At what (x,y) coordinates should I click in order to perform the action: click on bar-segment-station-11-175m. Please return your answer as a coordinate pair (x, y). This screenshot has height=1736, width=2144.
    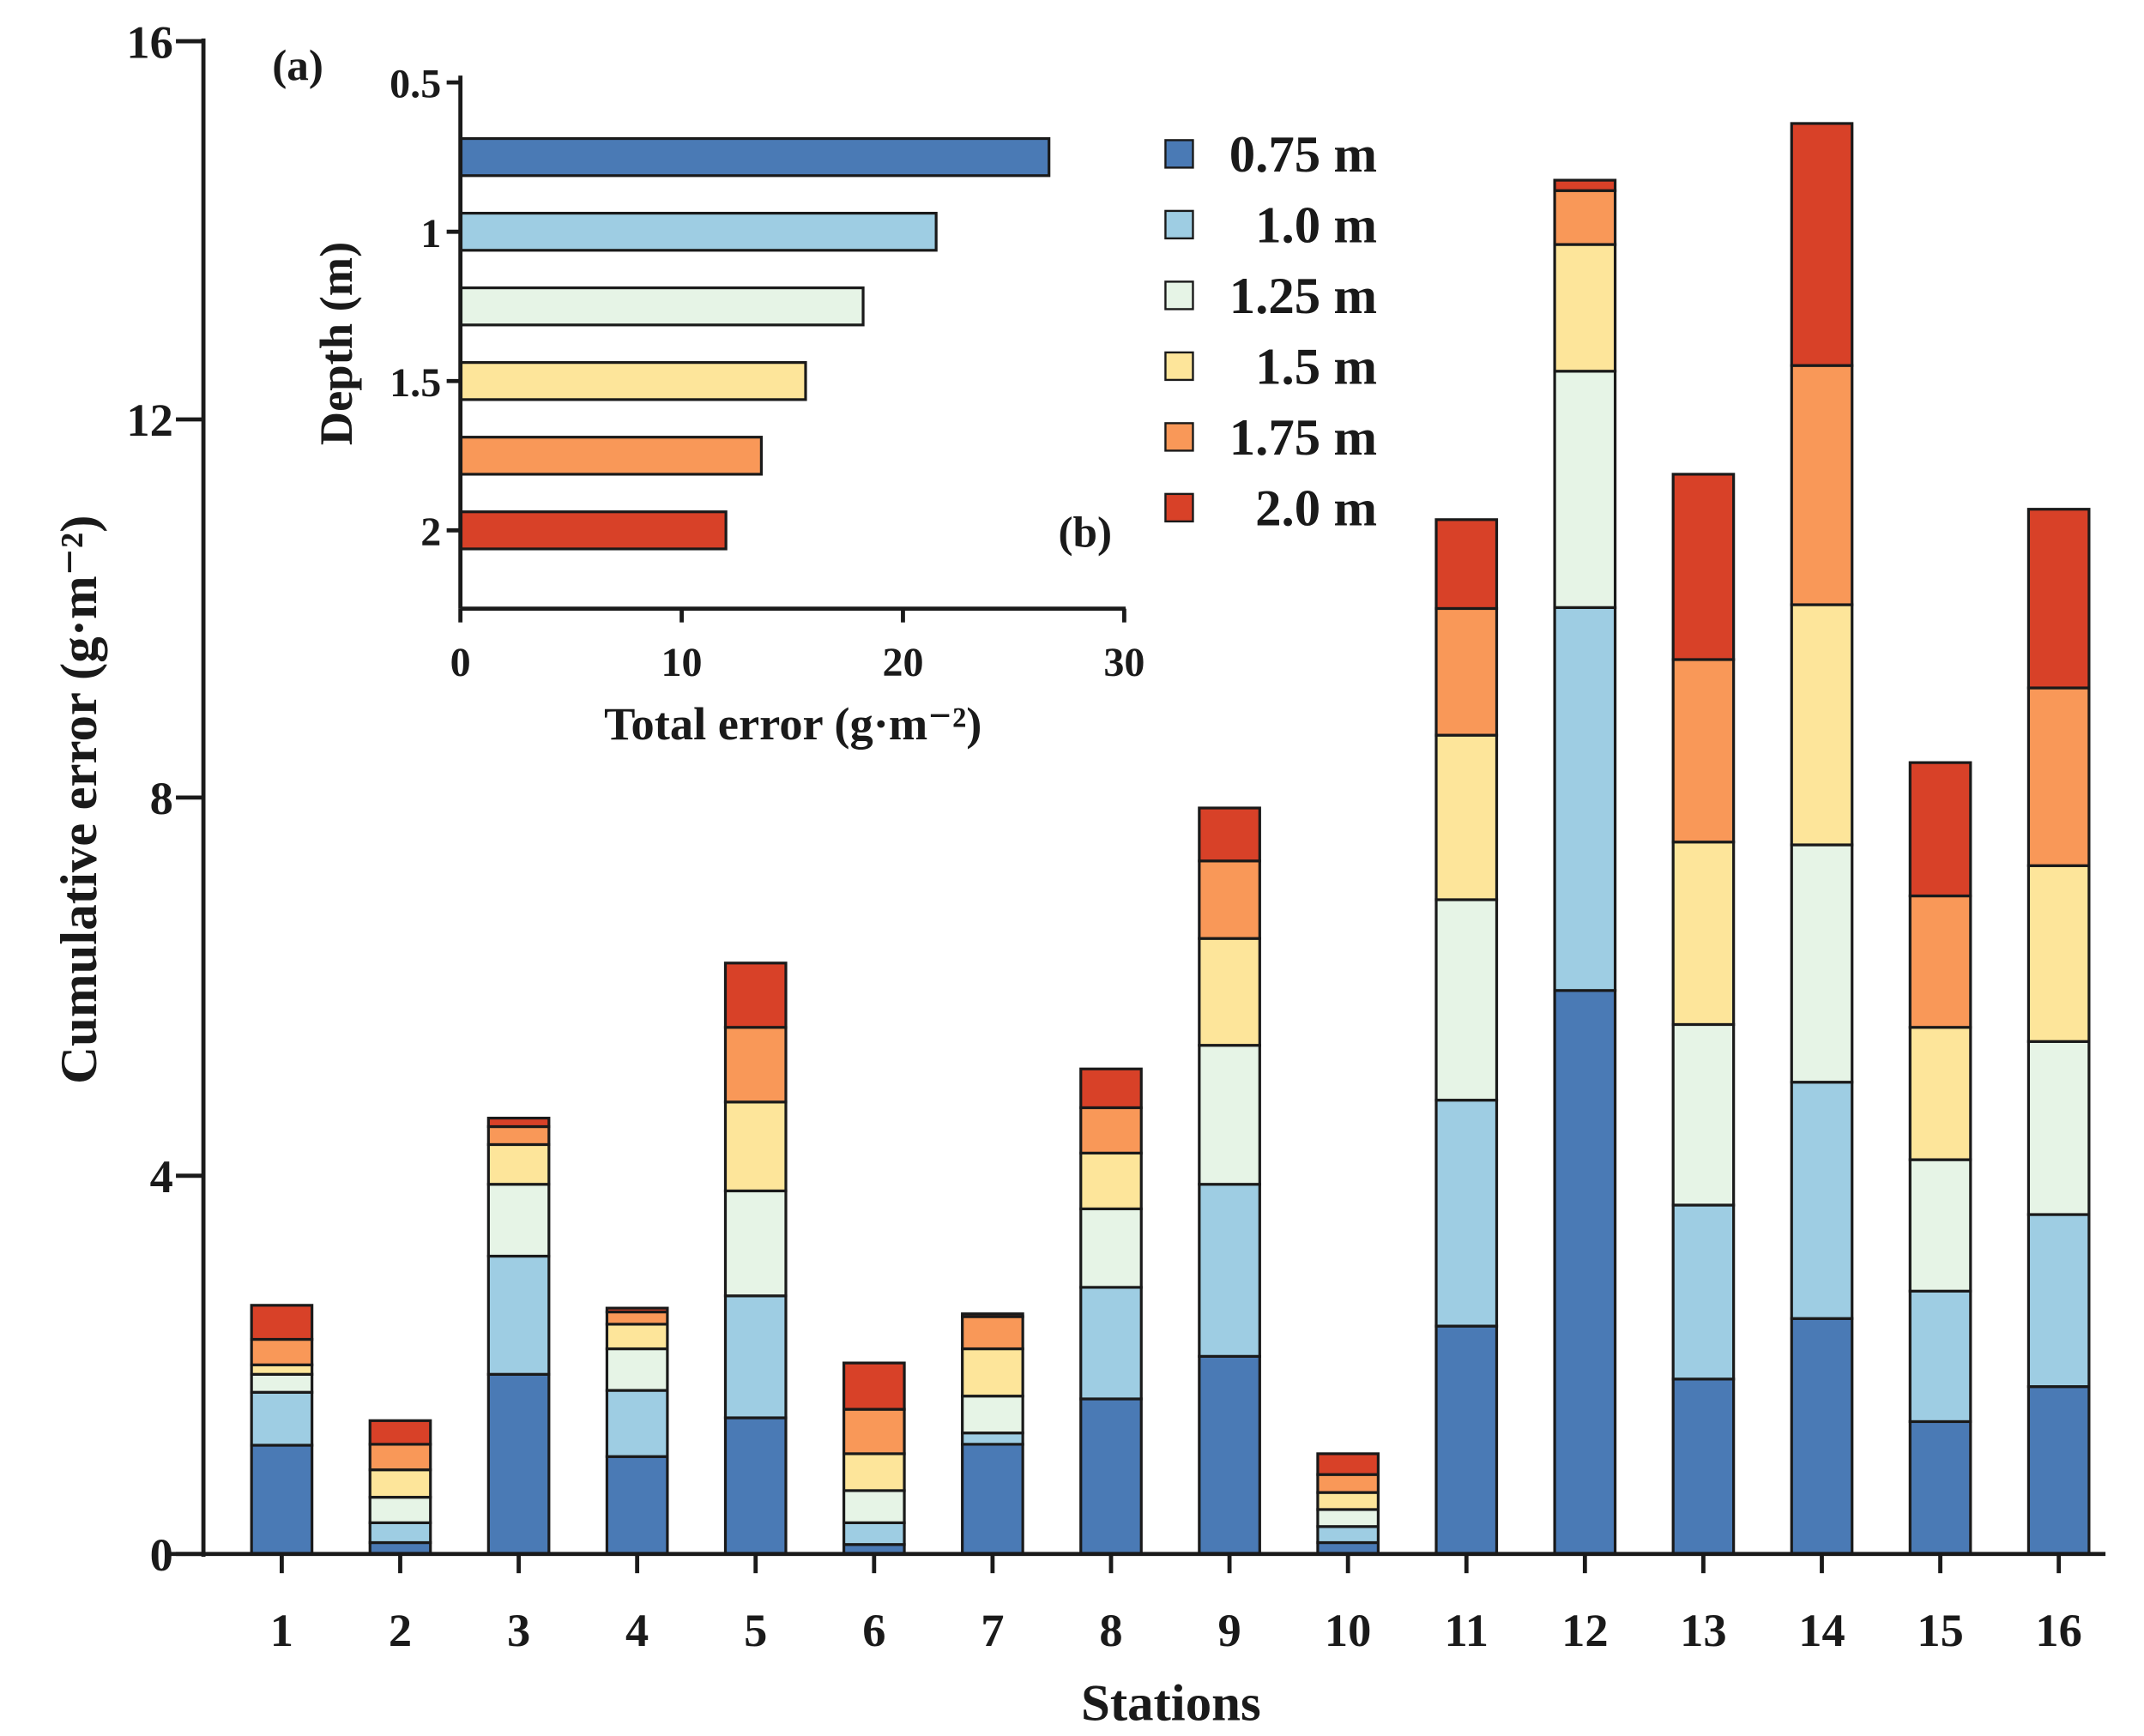
    Looking at the image, I should click on (1466, 671).